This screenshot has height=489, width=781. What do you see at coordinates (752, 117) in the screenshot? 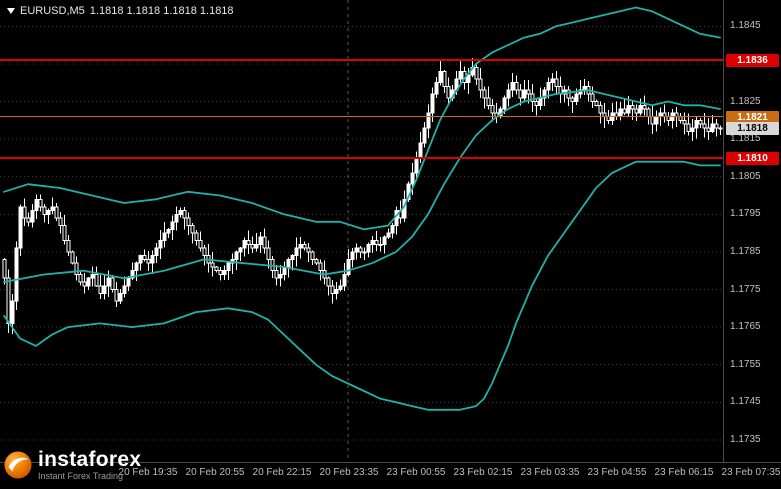
I see `price-level-badge: 1.1821` at bounding box center [752, 117].